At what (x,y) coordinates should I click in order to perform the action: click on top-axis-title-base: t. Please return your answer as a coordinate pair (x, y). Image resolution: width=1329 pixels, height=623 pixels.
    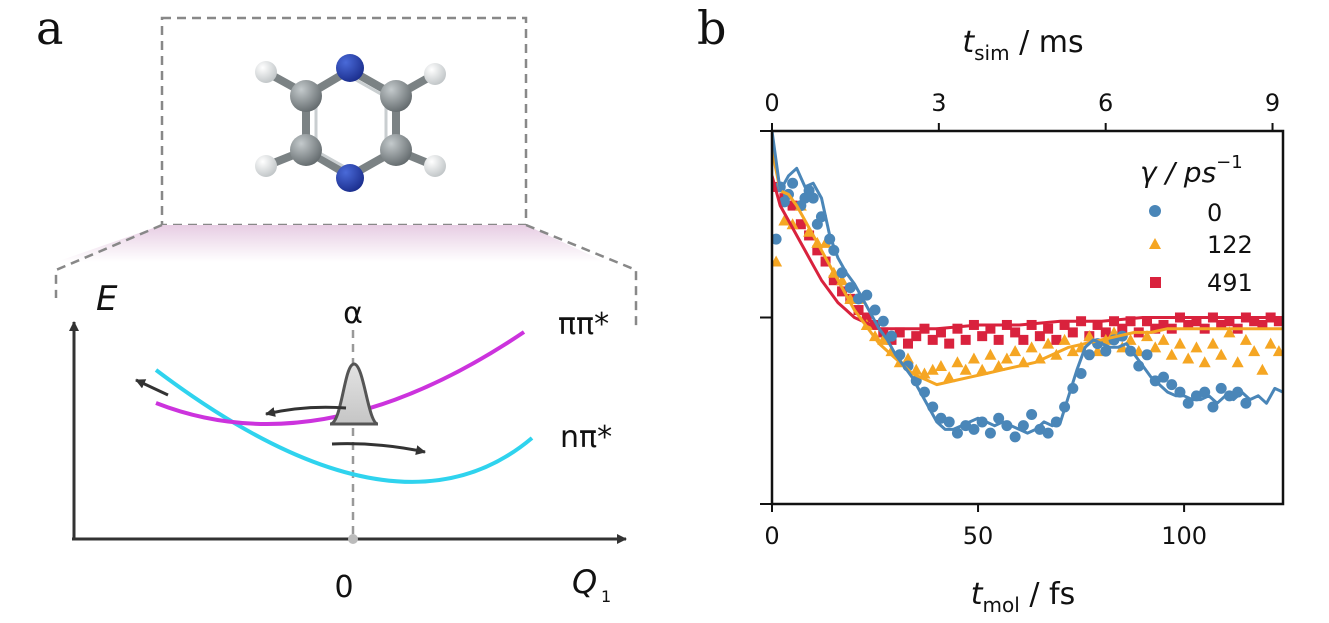
    Looking at the image, I should click on (968, 42).